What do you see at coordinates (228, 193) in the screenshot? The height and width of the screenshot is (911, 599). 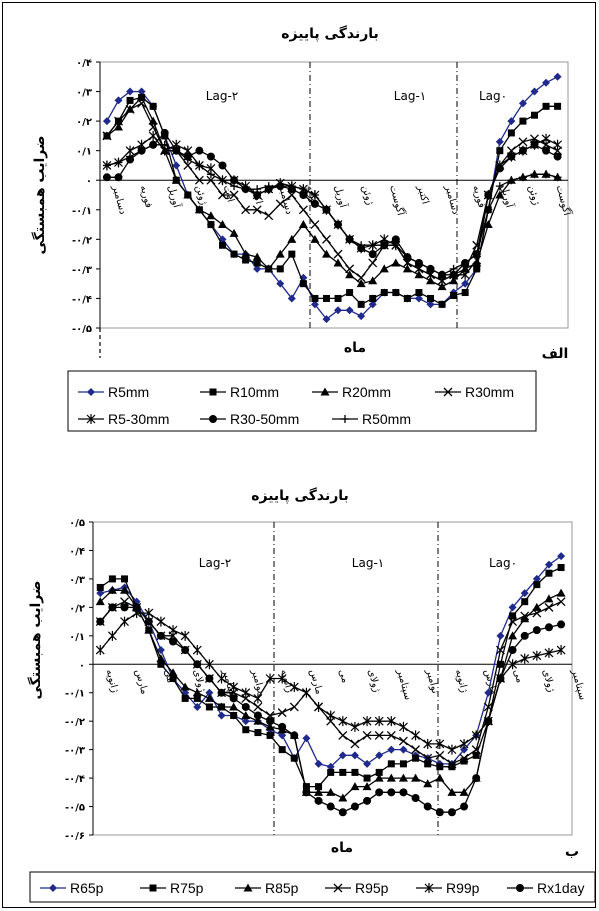 I see `x-tick-label: اوت` at bounding box center [228, 193].